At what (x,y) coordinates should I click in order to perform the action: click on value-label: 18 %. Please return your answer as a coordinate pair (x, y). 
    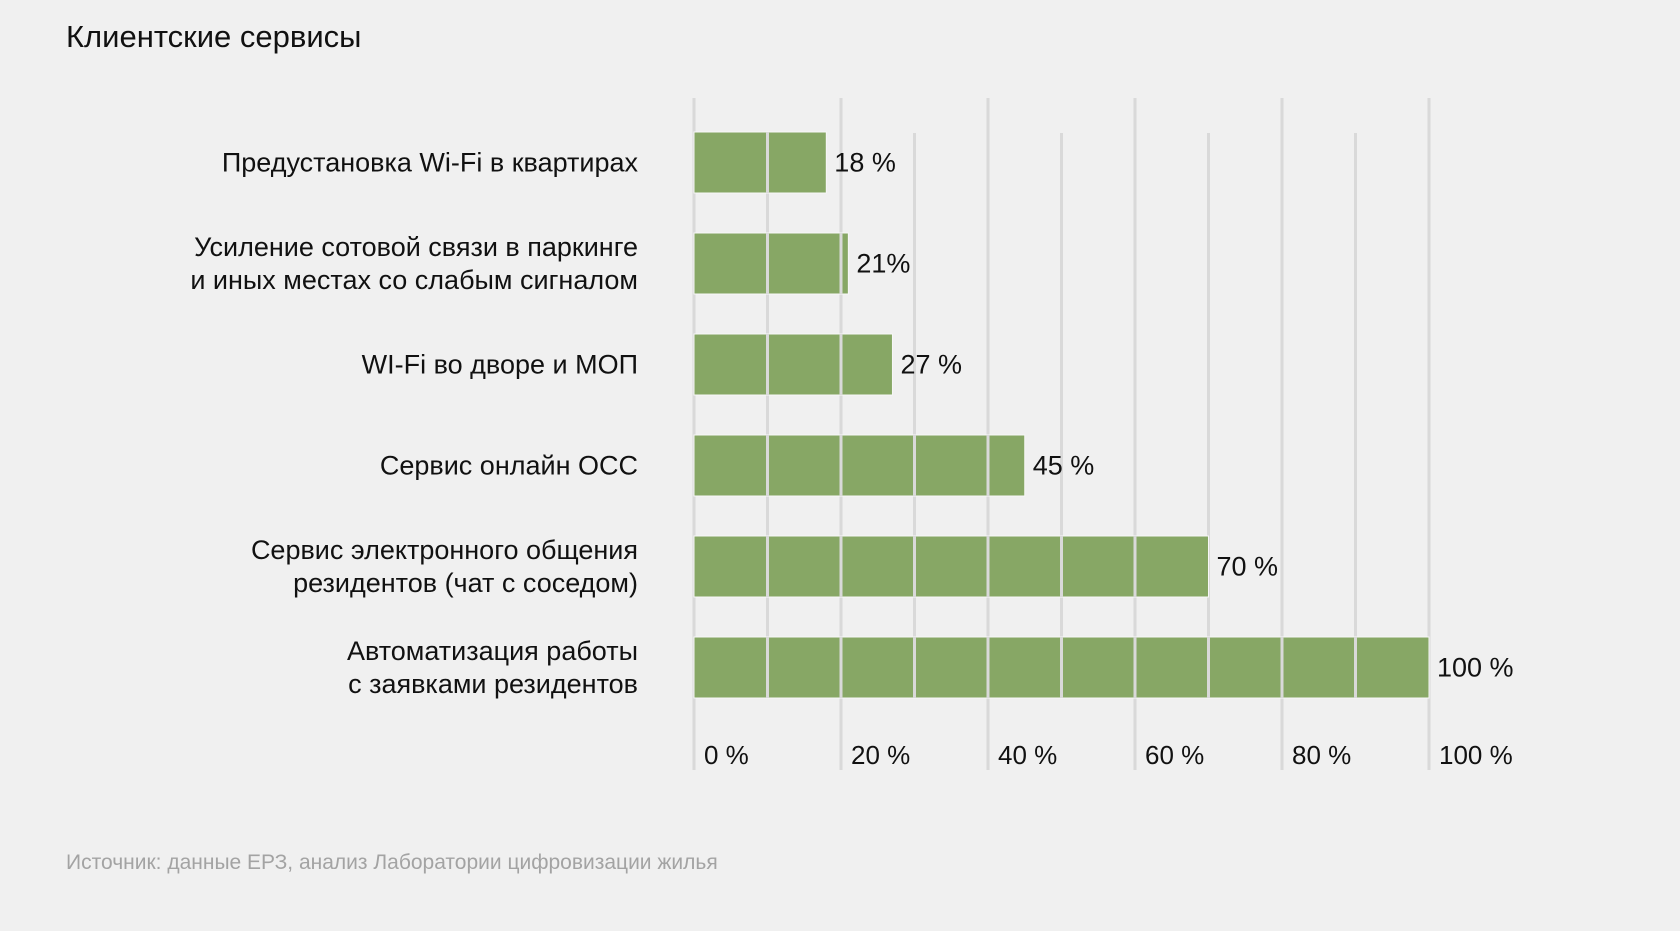
    Looking at the image, I should click on (865, 163).